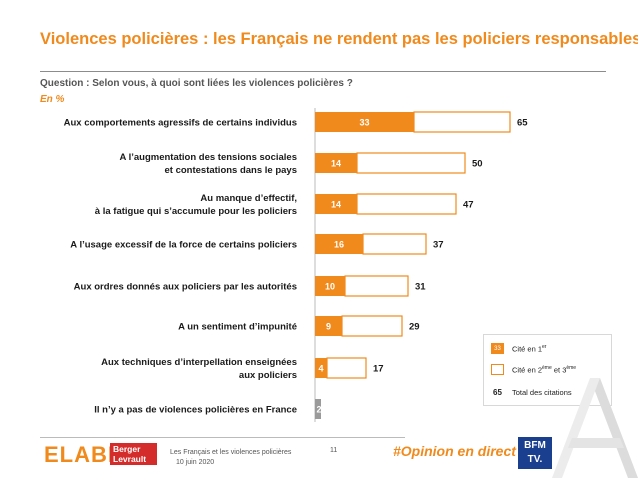  Describe the element at coordinates (84, 454) in the screenshot. I see `elabe-logo: ELABE` at that location.